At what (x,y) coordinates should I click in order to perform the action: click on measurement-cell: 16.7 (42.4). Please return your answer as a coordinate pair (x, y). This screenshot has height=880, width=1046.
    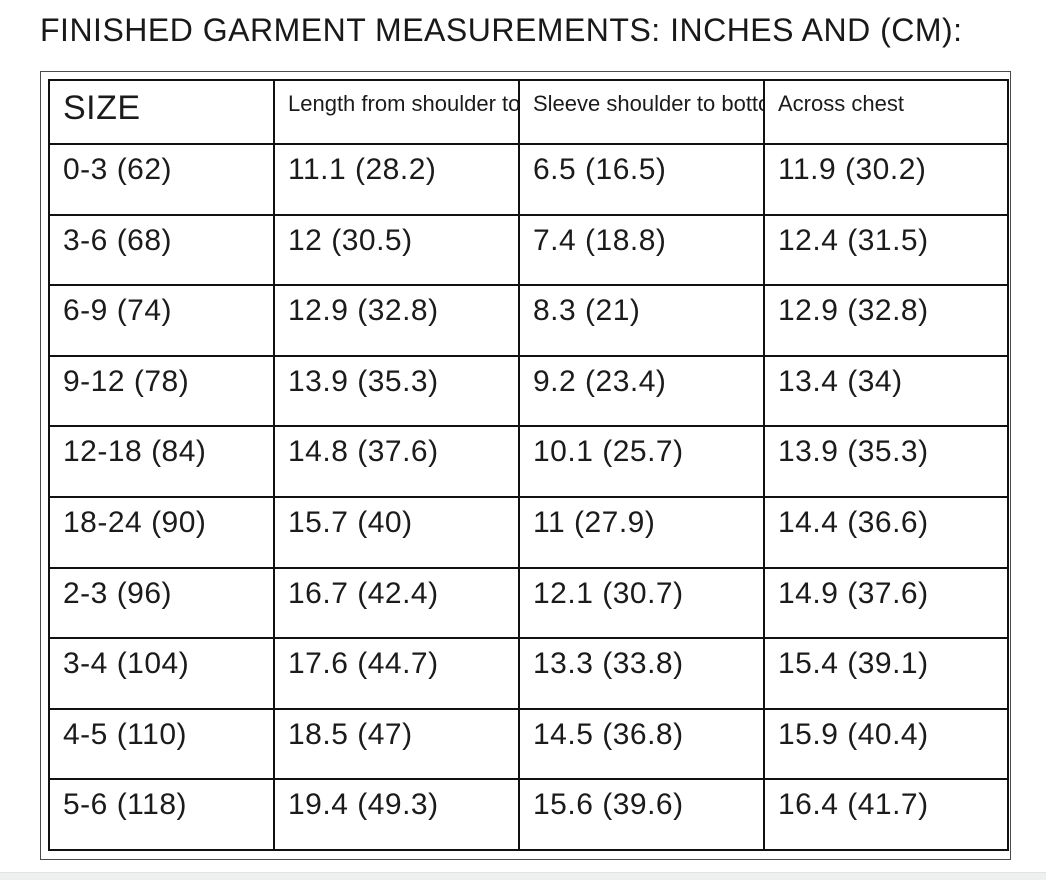
    Looking at the image, I should click on (396, 603).